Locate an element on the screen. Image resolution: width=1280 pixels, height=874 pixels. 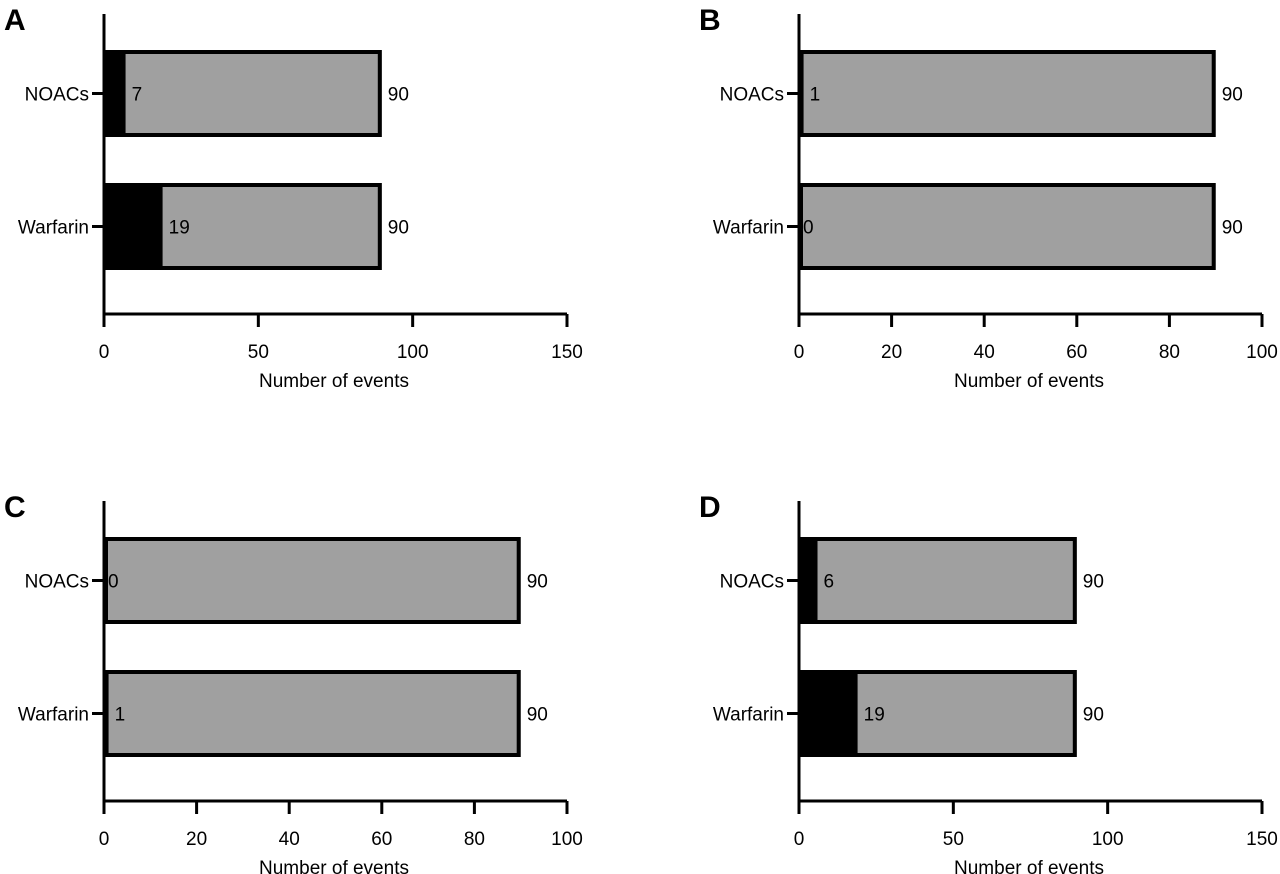
event-label: 7 is located at coordinates (137, 95).